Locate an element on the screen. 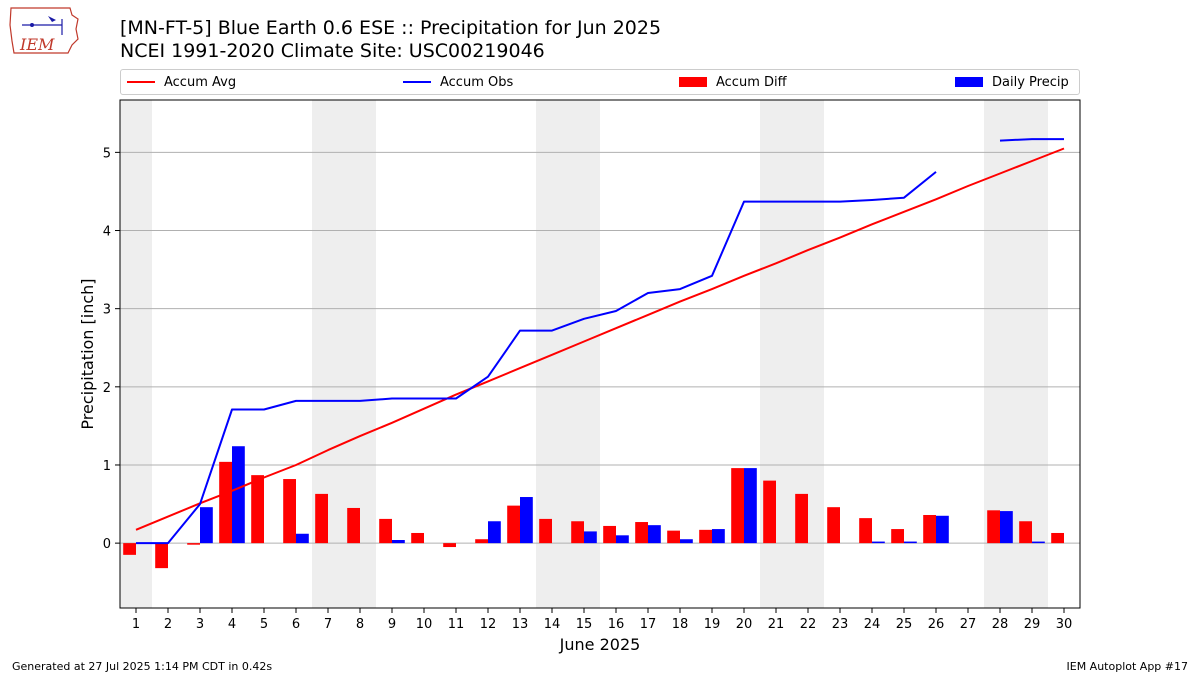 This screenshot has height=675, width=1200. legend-swatch-accum-avg is located at coordinates (141, 82).